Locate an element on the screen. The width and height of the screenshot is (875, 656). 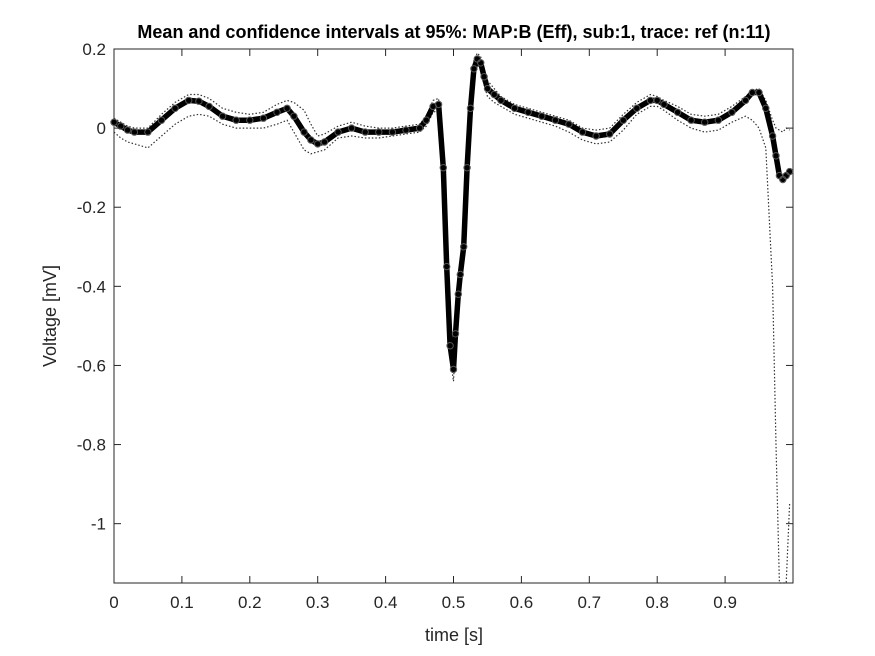
x-tick-label: 0.8 is located at coordinates (657, 602).